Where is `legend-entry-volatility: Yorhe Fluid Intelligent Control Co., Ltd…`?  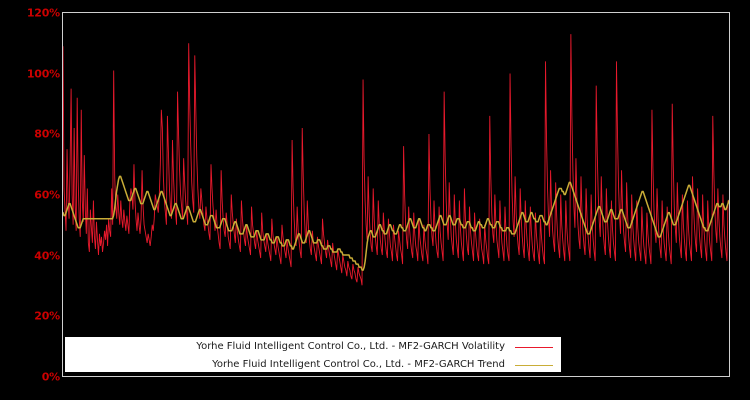 legend-entry-volatility: Yorhe Fluid Intelligent Control Co., Ltd… is located at coordinates (313, 347).